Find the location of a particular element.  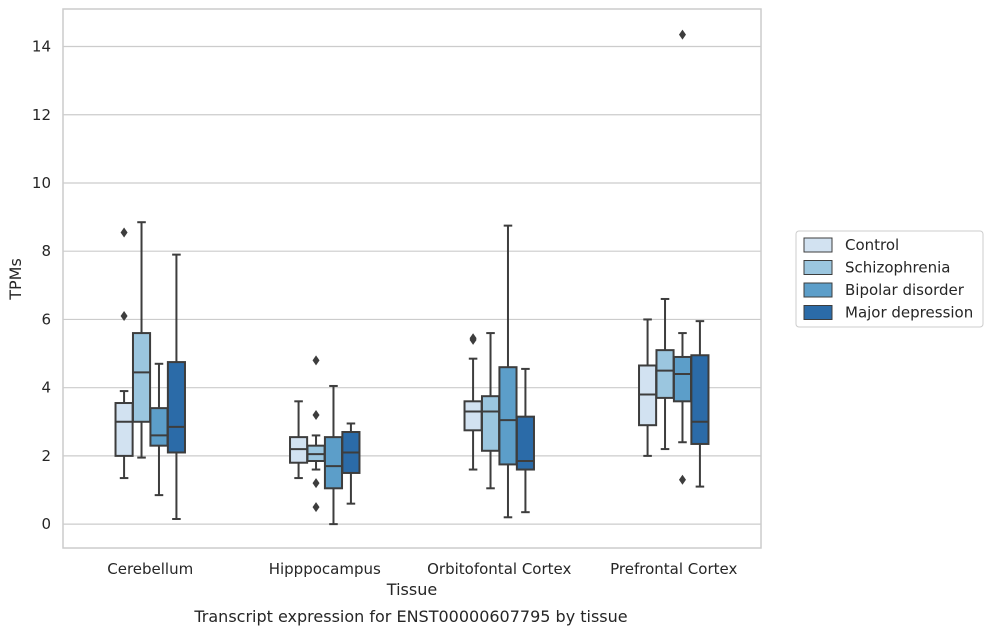

legend-label: Schizophrenia is located at coordinates (897, 268).